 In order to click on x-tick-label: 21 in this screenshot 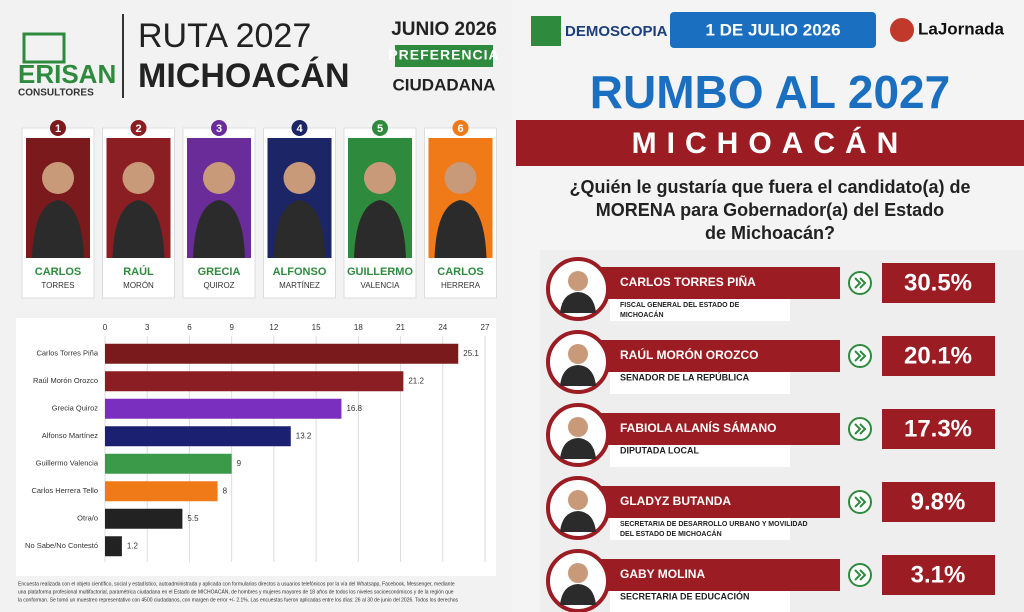, I will do `click(400, 327)`.